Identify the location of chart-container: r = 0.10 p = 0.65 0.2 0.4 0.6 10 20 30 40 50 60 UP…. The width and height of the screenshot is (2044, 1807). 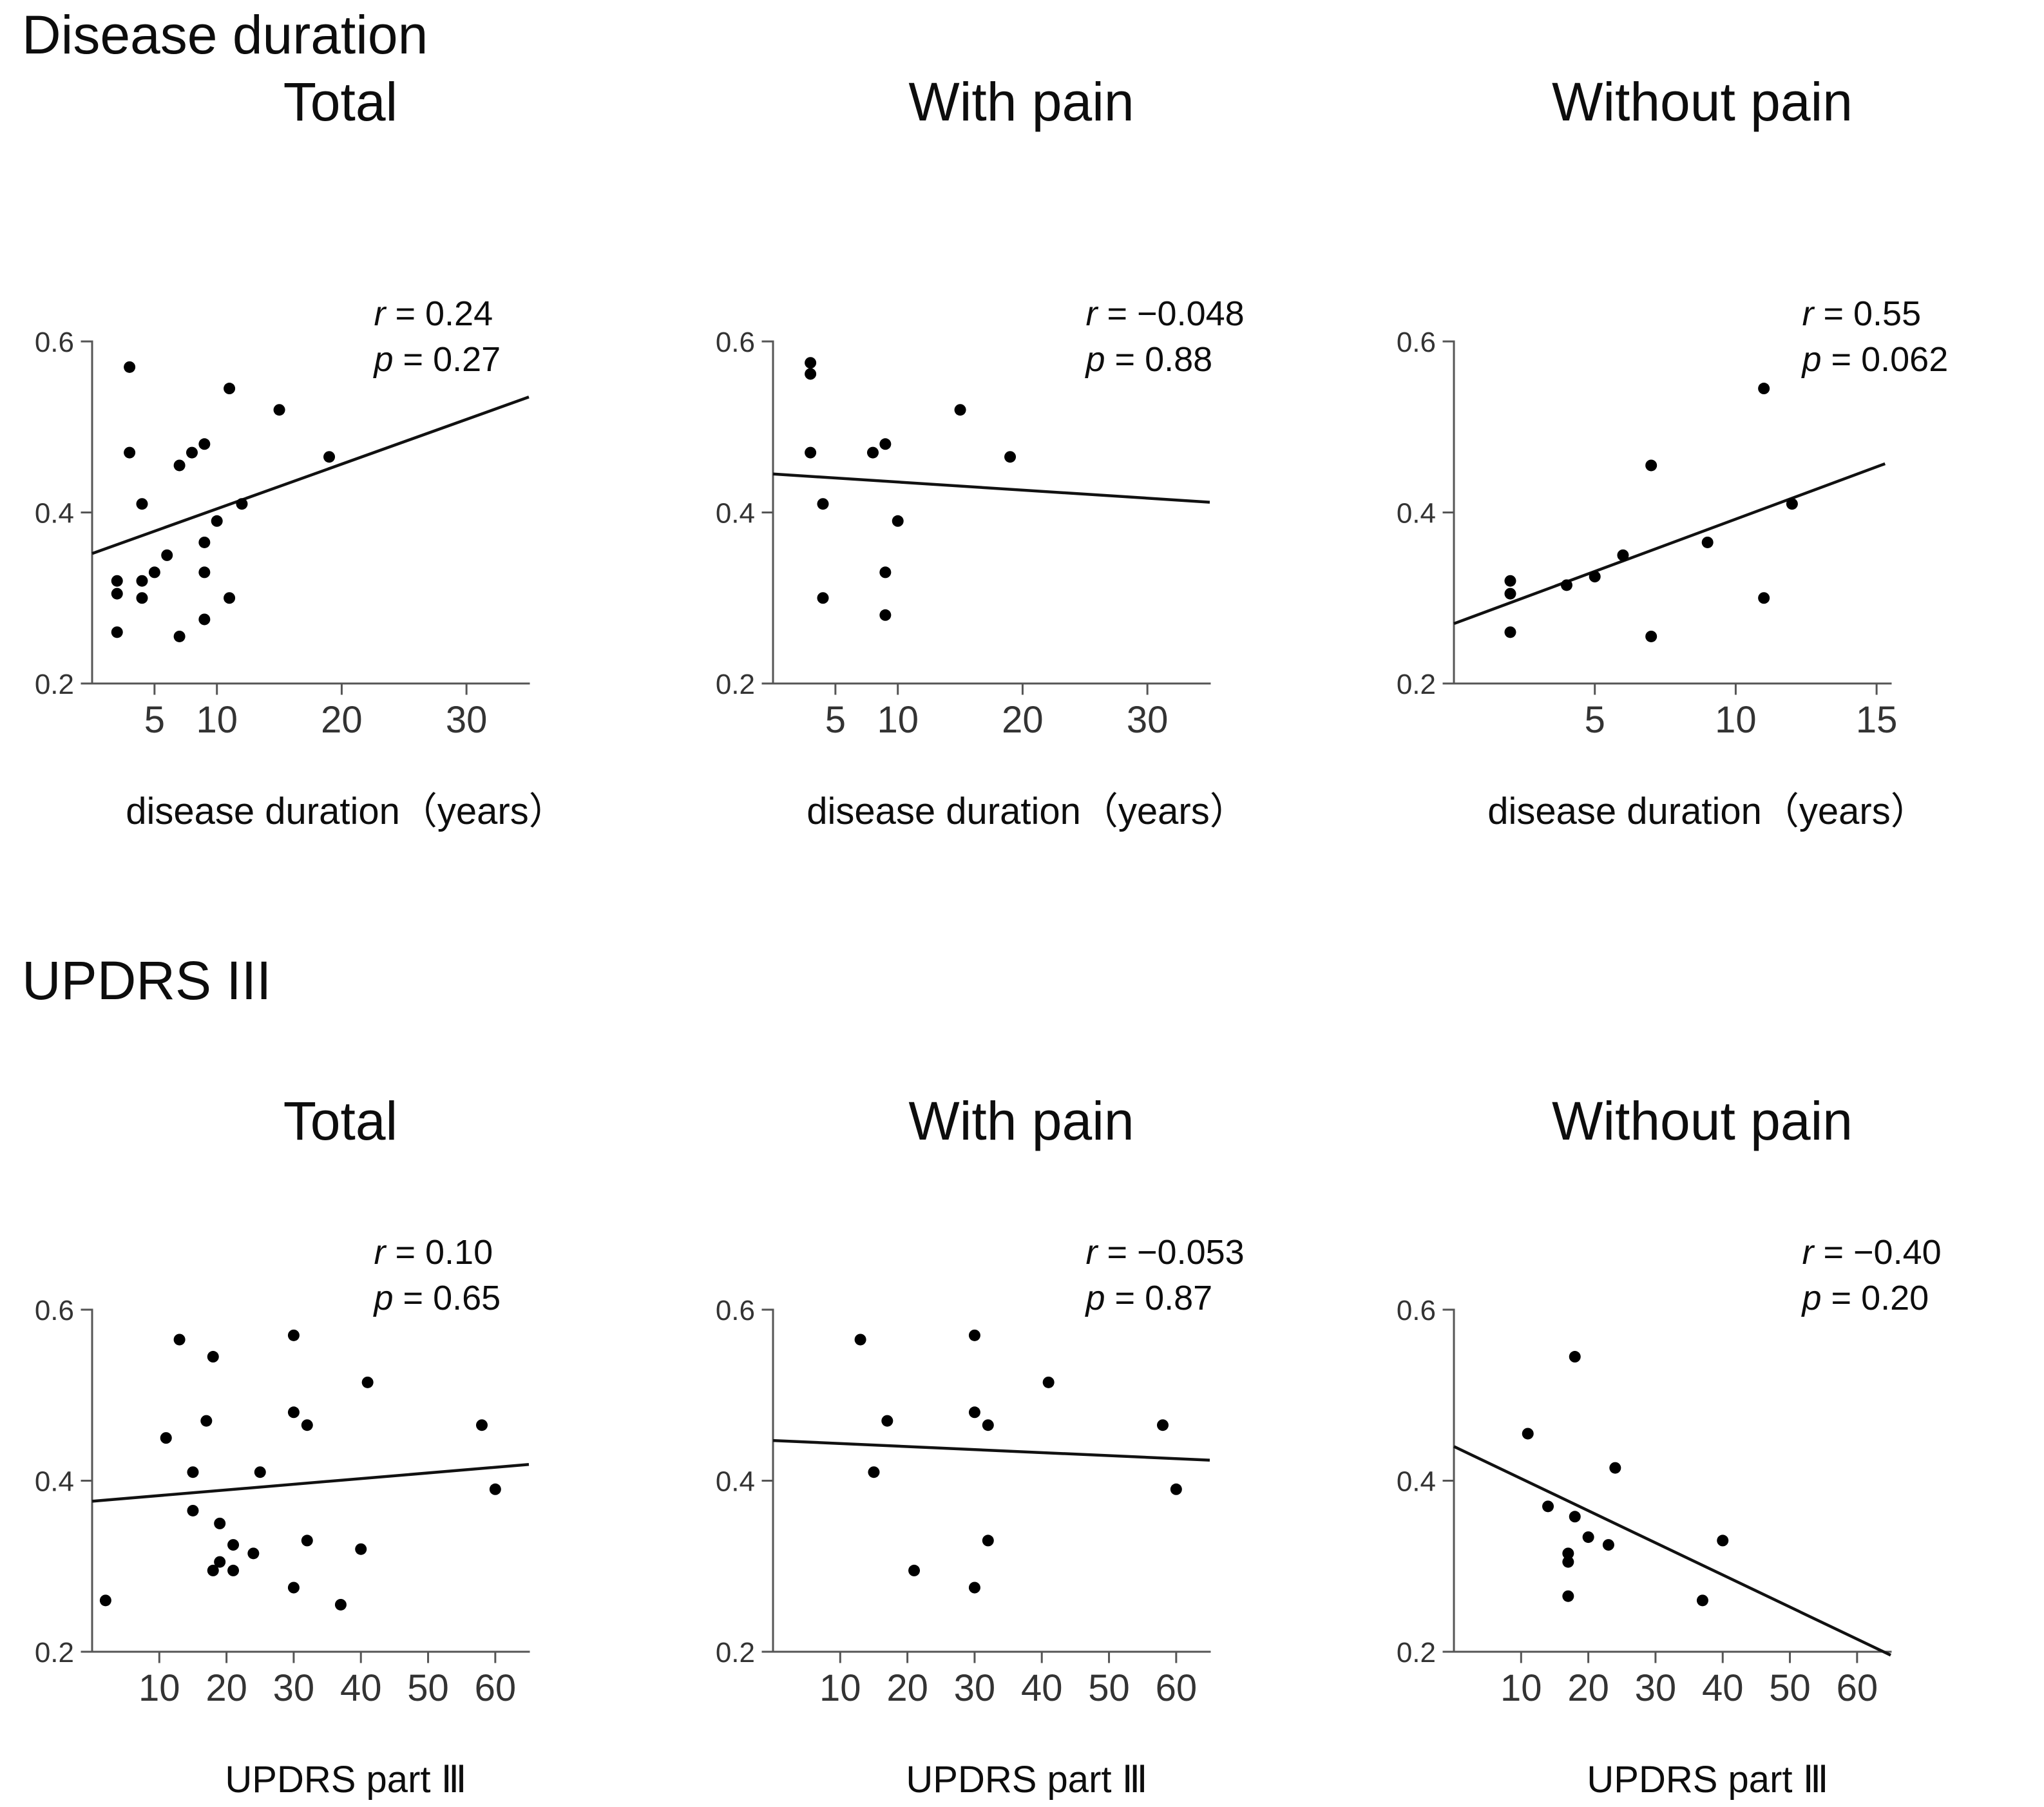
(341, 1516).